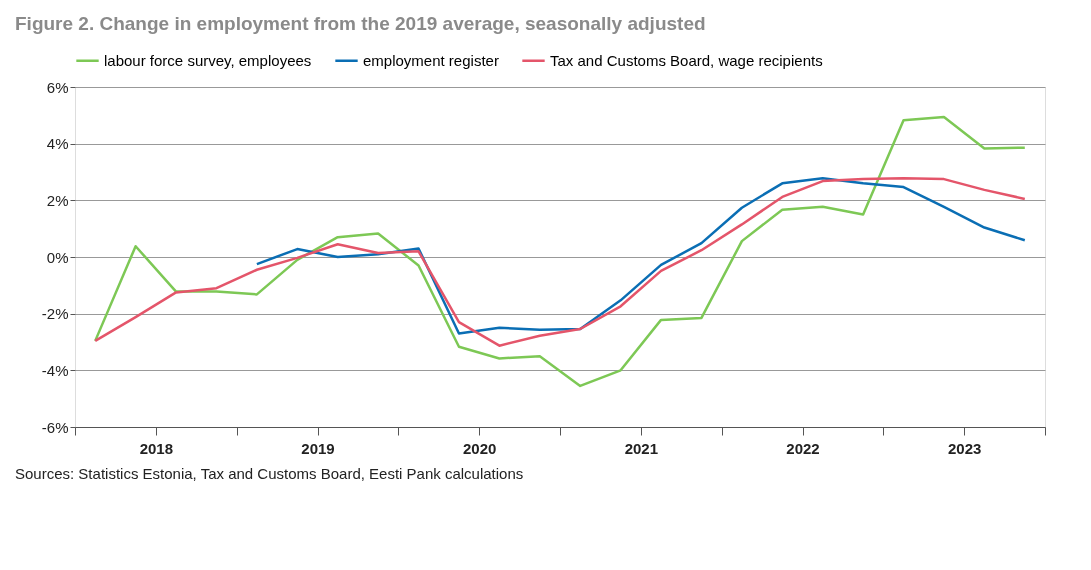  Describe the element at coordinates (269, 473) in the screenshot. I see `source-note: Sources: Statistics Estonia, Tax and Customs Board, Eesti Pank calculations` at that location.